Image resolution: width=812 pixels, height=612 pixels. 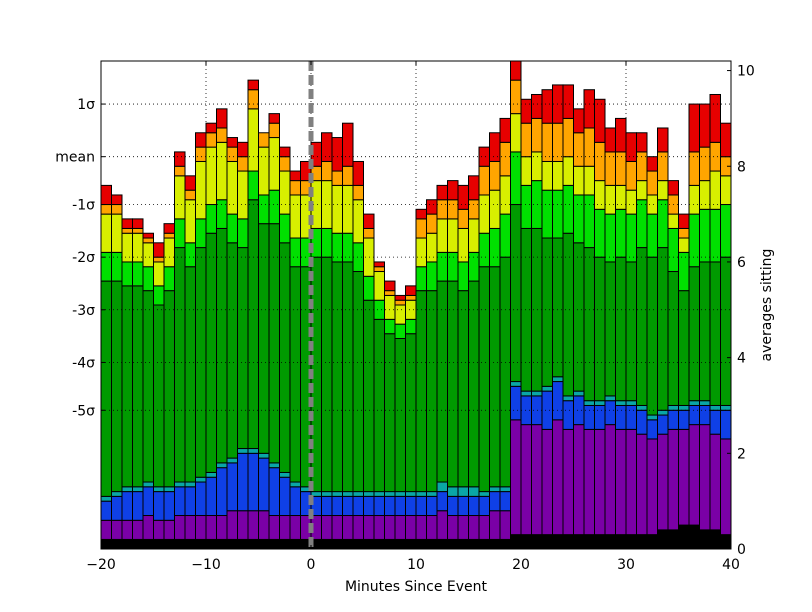 What do you see at coordinates (83, 411) in the screenshot?
I see `y-left-tick-label: -5σ` at bounding box center [83, 411].